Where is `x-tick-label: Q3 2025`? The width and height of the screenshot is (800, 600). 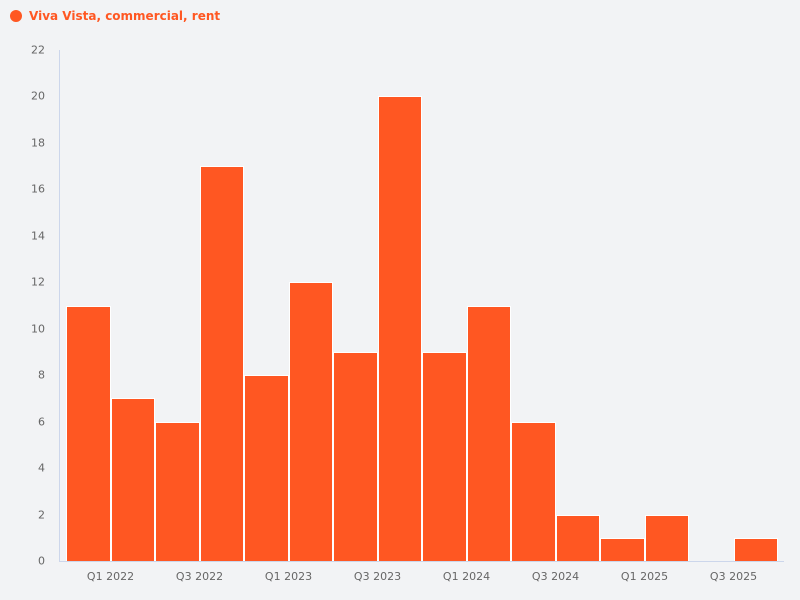 x-tick-label: Q3 2025 is located at coordinates (733, 576).